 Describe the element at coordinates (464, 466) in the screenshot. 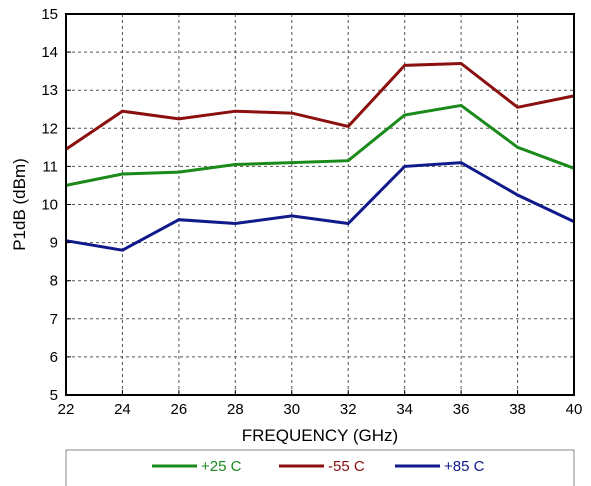

I see `legend-label-3: +85 C` at that location.